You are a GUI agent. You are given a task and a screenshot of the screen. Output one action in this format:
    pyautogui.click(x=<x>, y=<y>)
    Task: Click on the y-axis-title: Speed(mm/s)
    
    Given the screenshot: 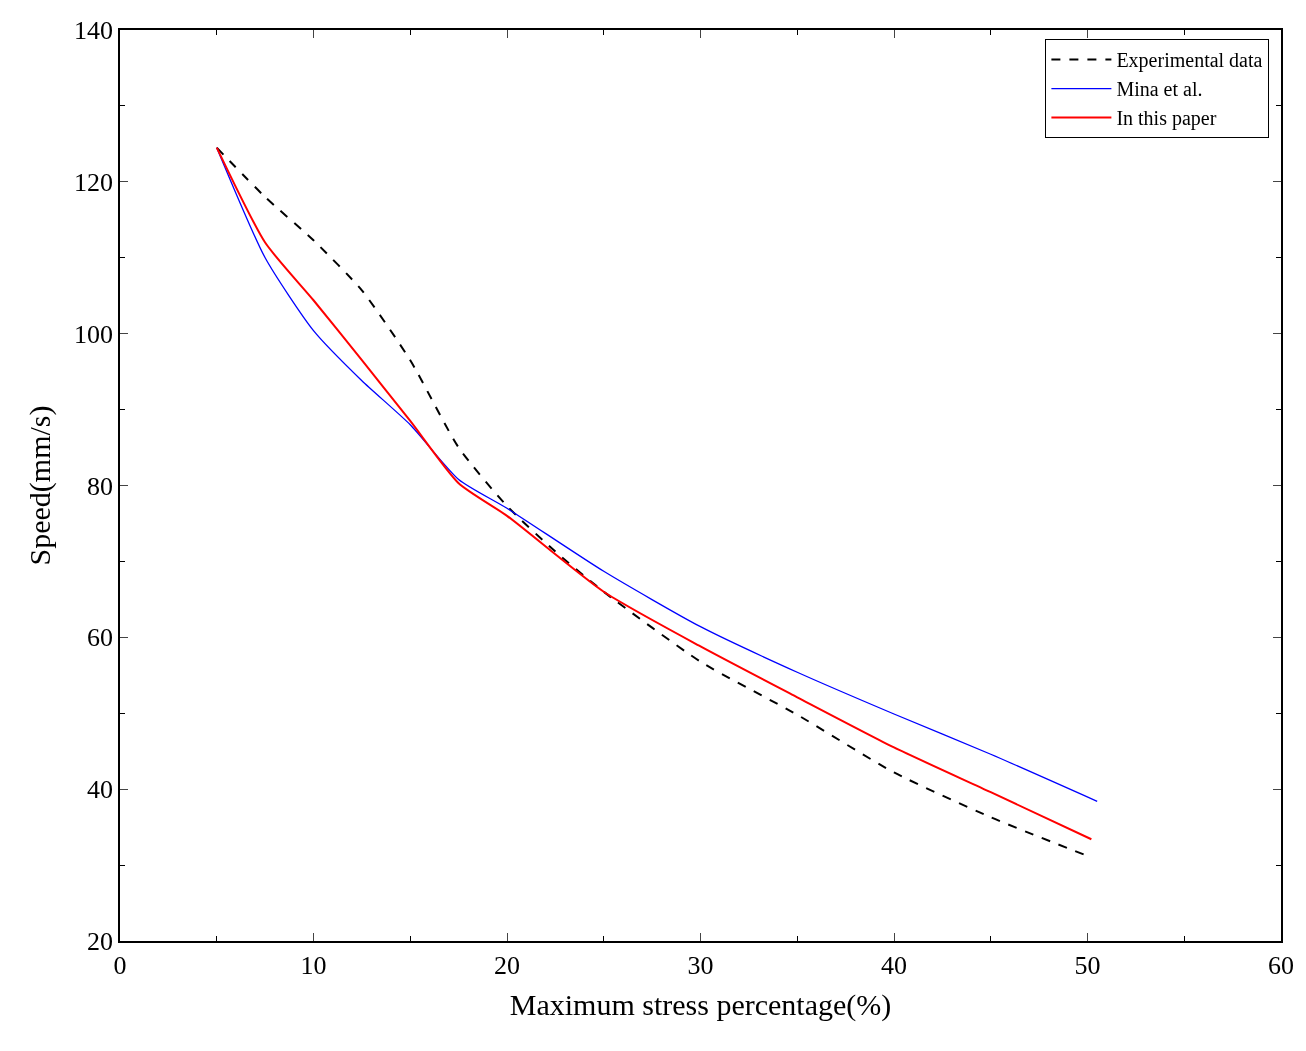 What is the action you would take?
    pyautogui.click(x=39, y=485)
    